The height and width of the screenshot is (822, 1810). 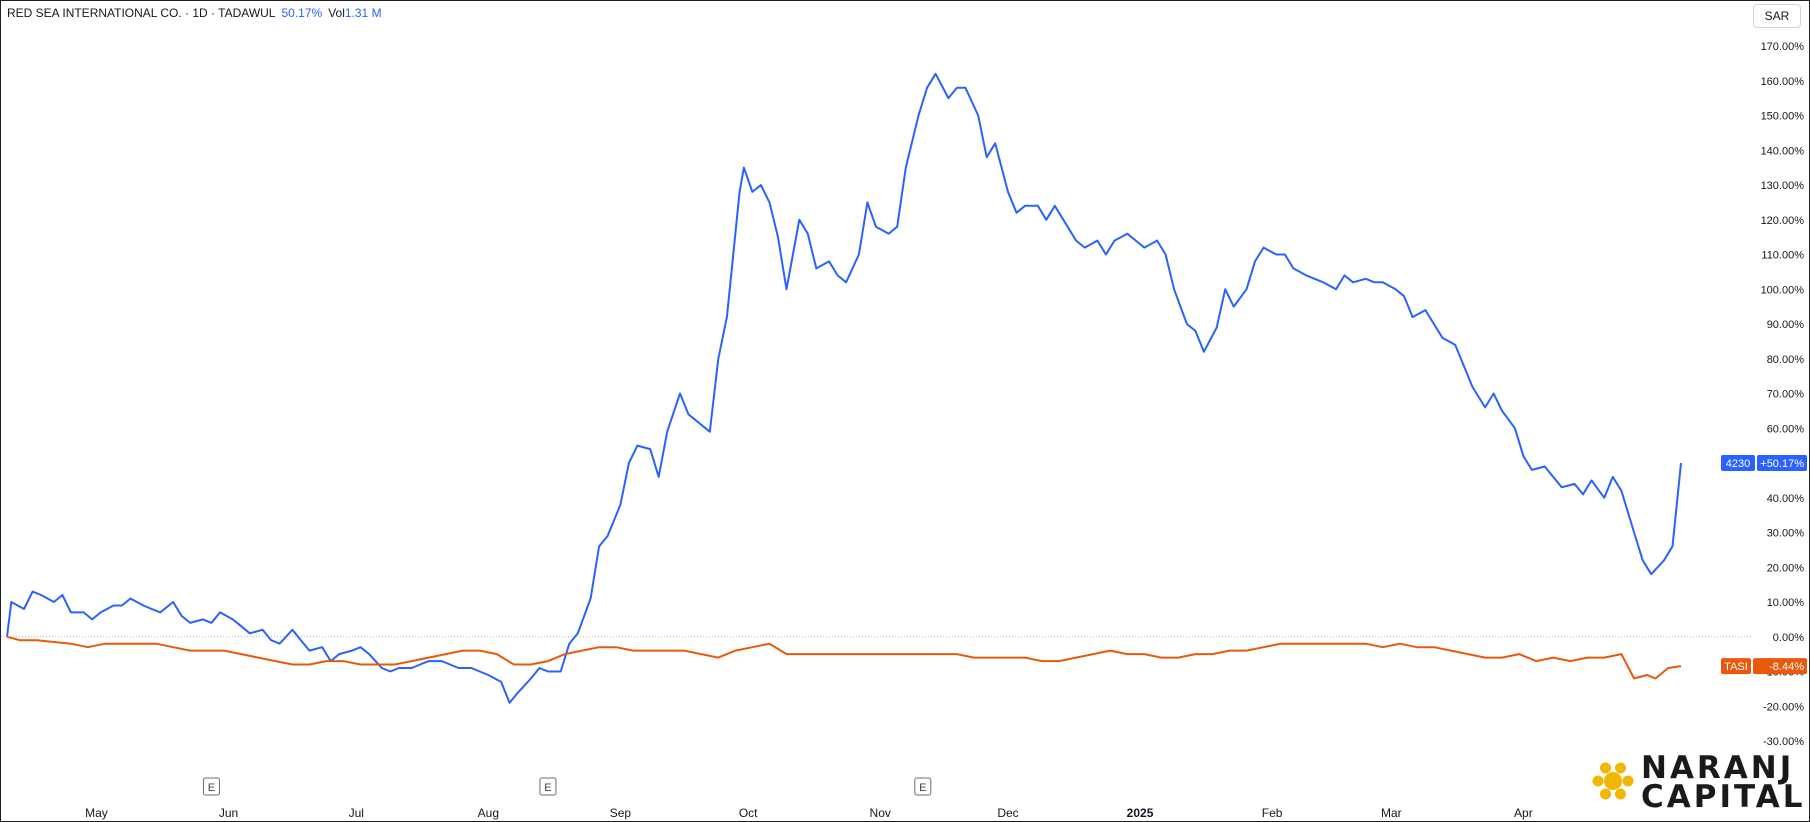 What do you see at coordinates (1786, 568) in the screenshot?
I see `y-tick-label: 20.00%` at bounding box center [1786, 568].